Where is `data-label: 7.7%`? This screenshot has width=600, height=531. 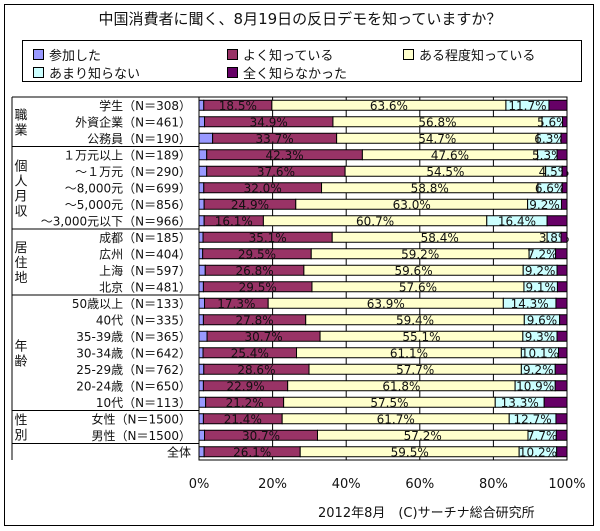
data-label: 7.7% is located at coordinates (542, 436).